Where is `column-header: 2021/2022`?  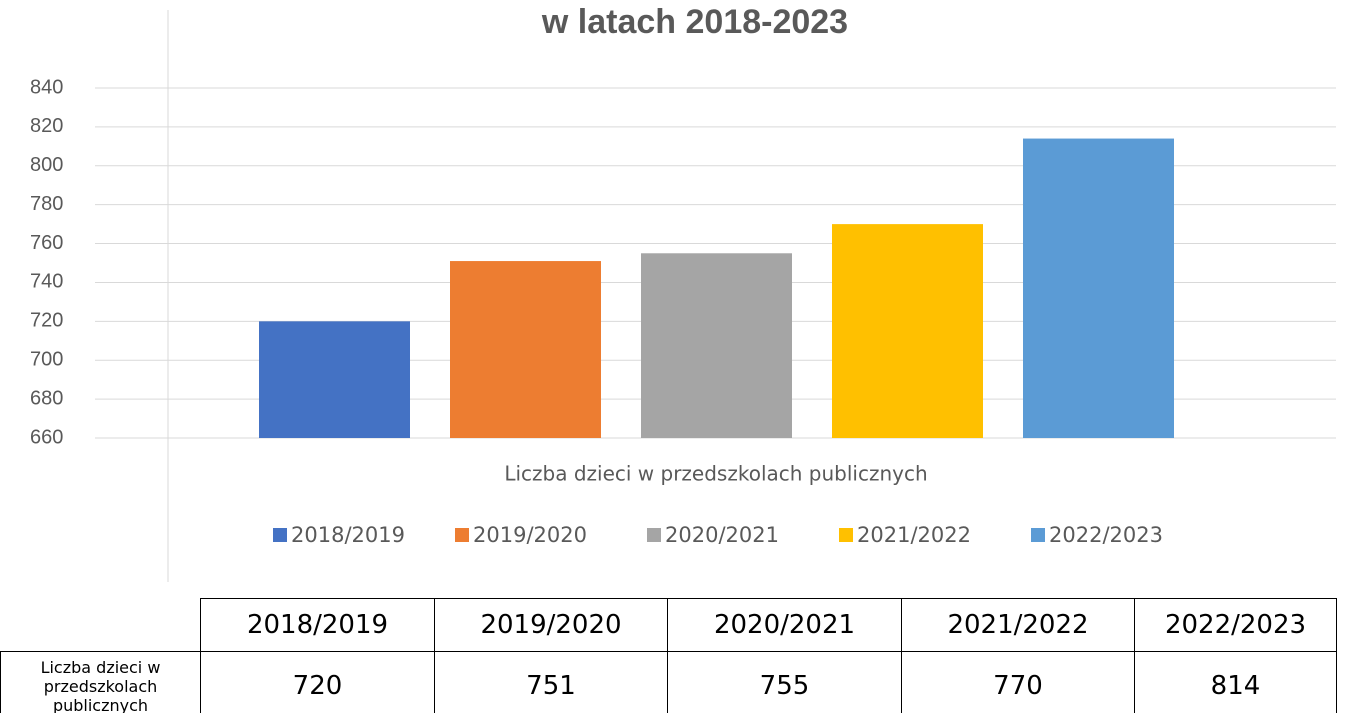
column-header: 2021/2022 is located at coordinates (1018, 625).